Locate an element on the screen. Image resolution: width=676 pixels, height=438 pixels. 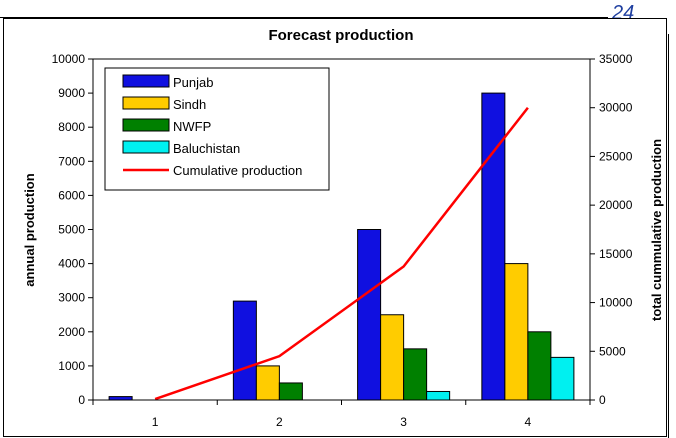
y2-tick-label: 0 is located at coordinates (602, 400).